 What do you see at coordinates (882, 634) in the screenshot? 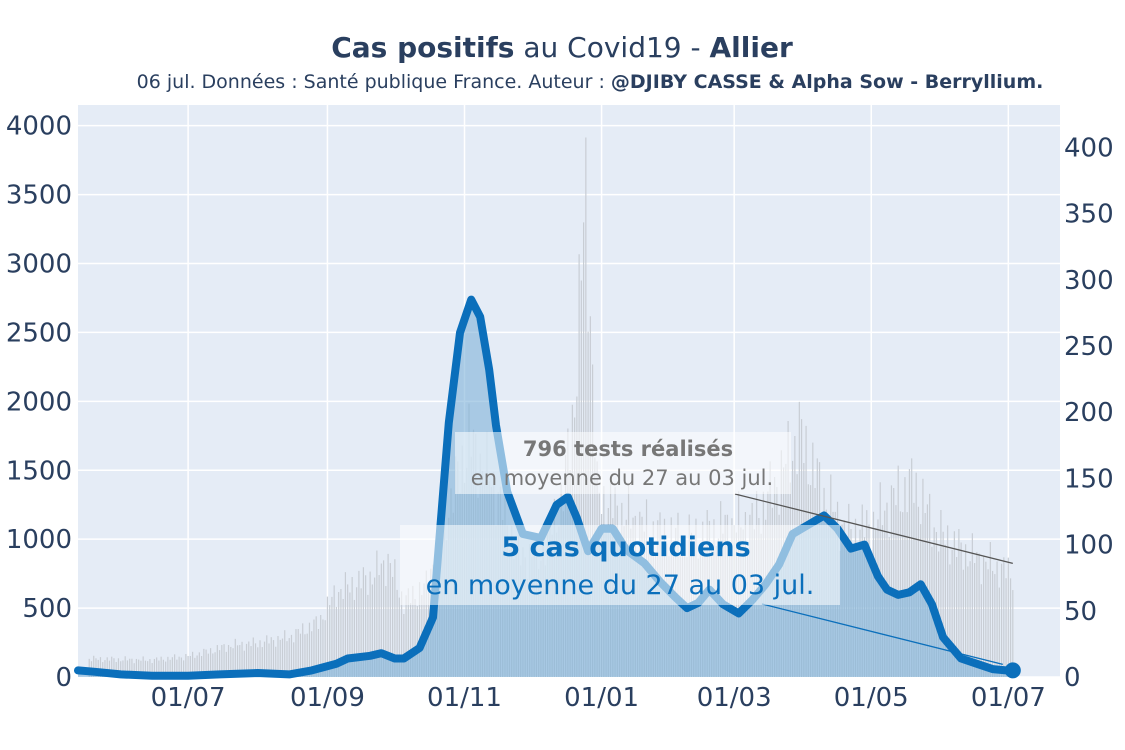
I see `cases-arrow` at bounding box center [882, 634].